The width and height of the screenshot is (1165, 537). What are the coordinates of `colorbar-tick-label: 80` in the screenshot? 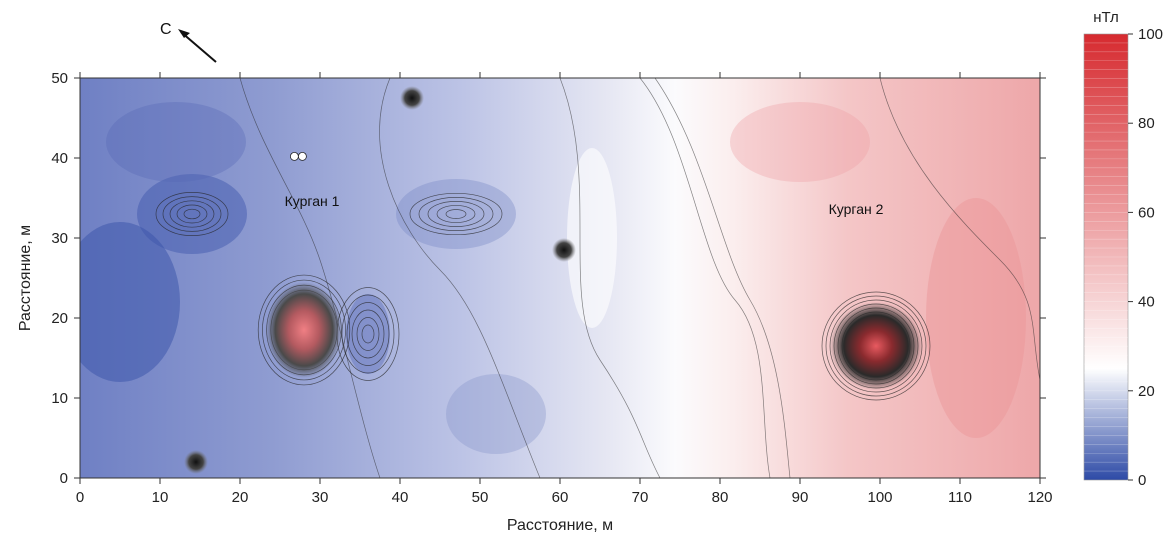 It's located at (1146, 123).